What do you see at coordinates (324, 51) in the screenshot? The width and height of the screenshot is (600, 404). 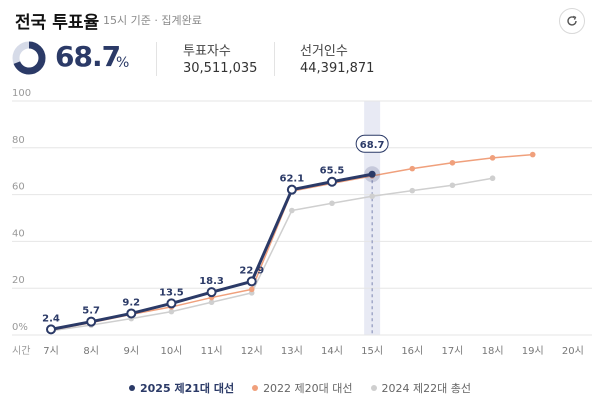 I see `electors-label: 선거인수` at bounding box center [324, 51].